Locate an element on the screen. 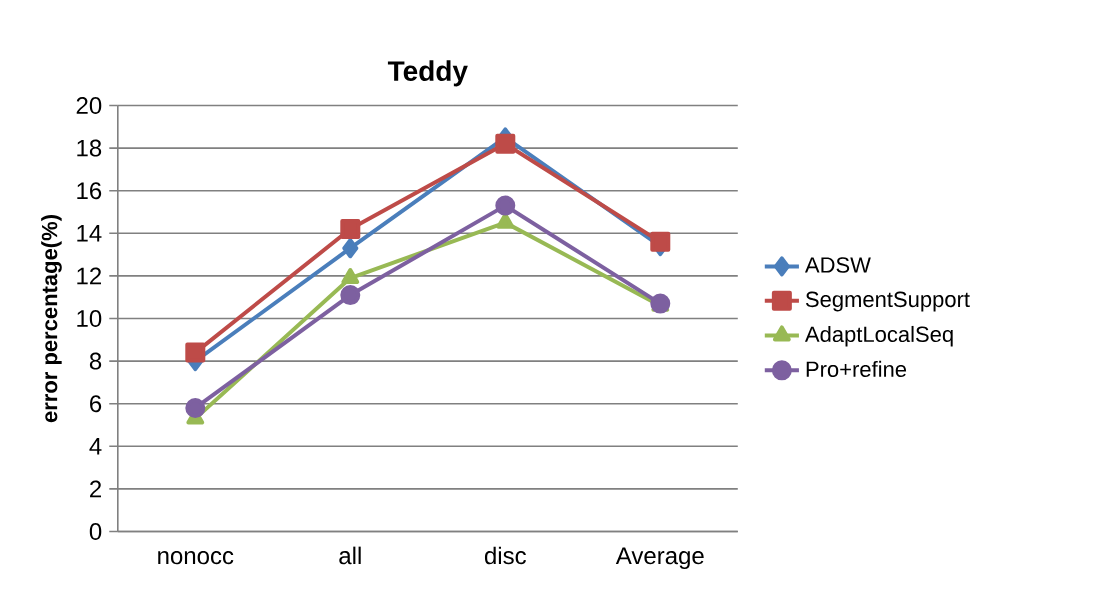 Image resolution: width=1110 pixels, height=605 pixels. x-tick-label: disc is located at coordinates (505, 555).